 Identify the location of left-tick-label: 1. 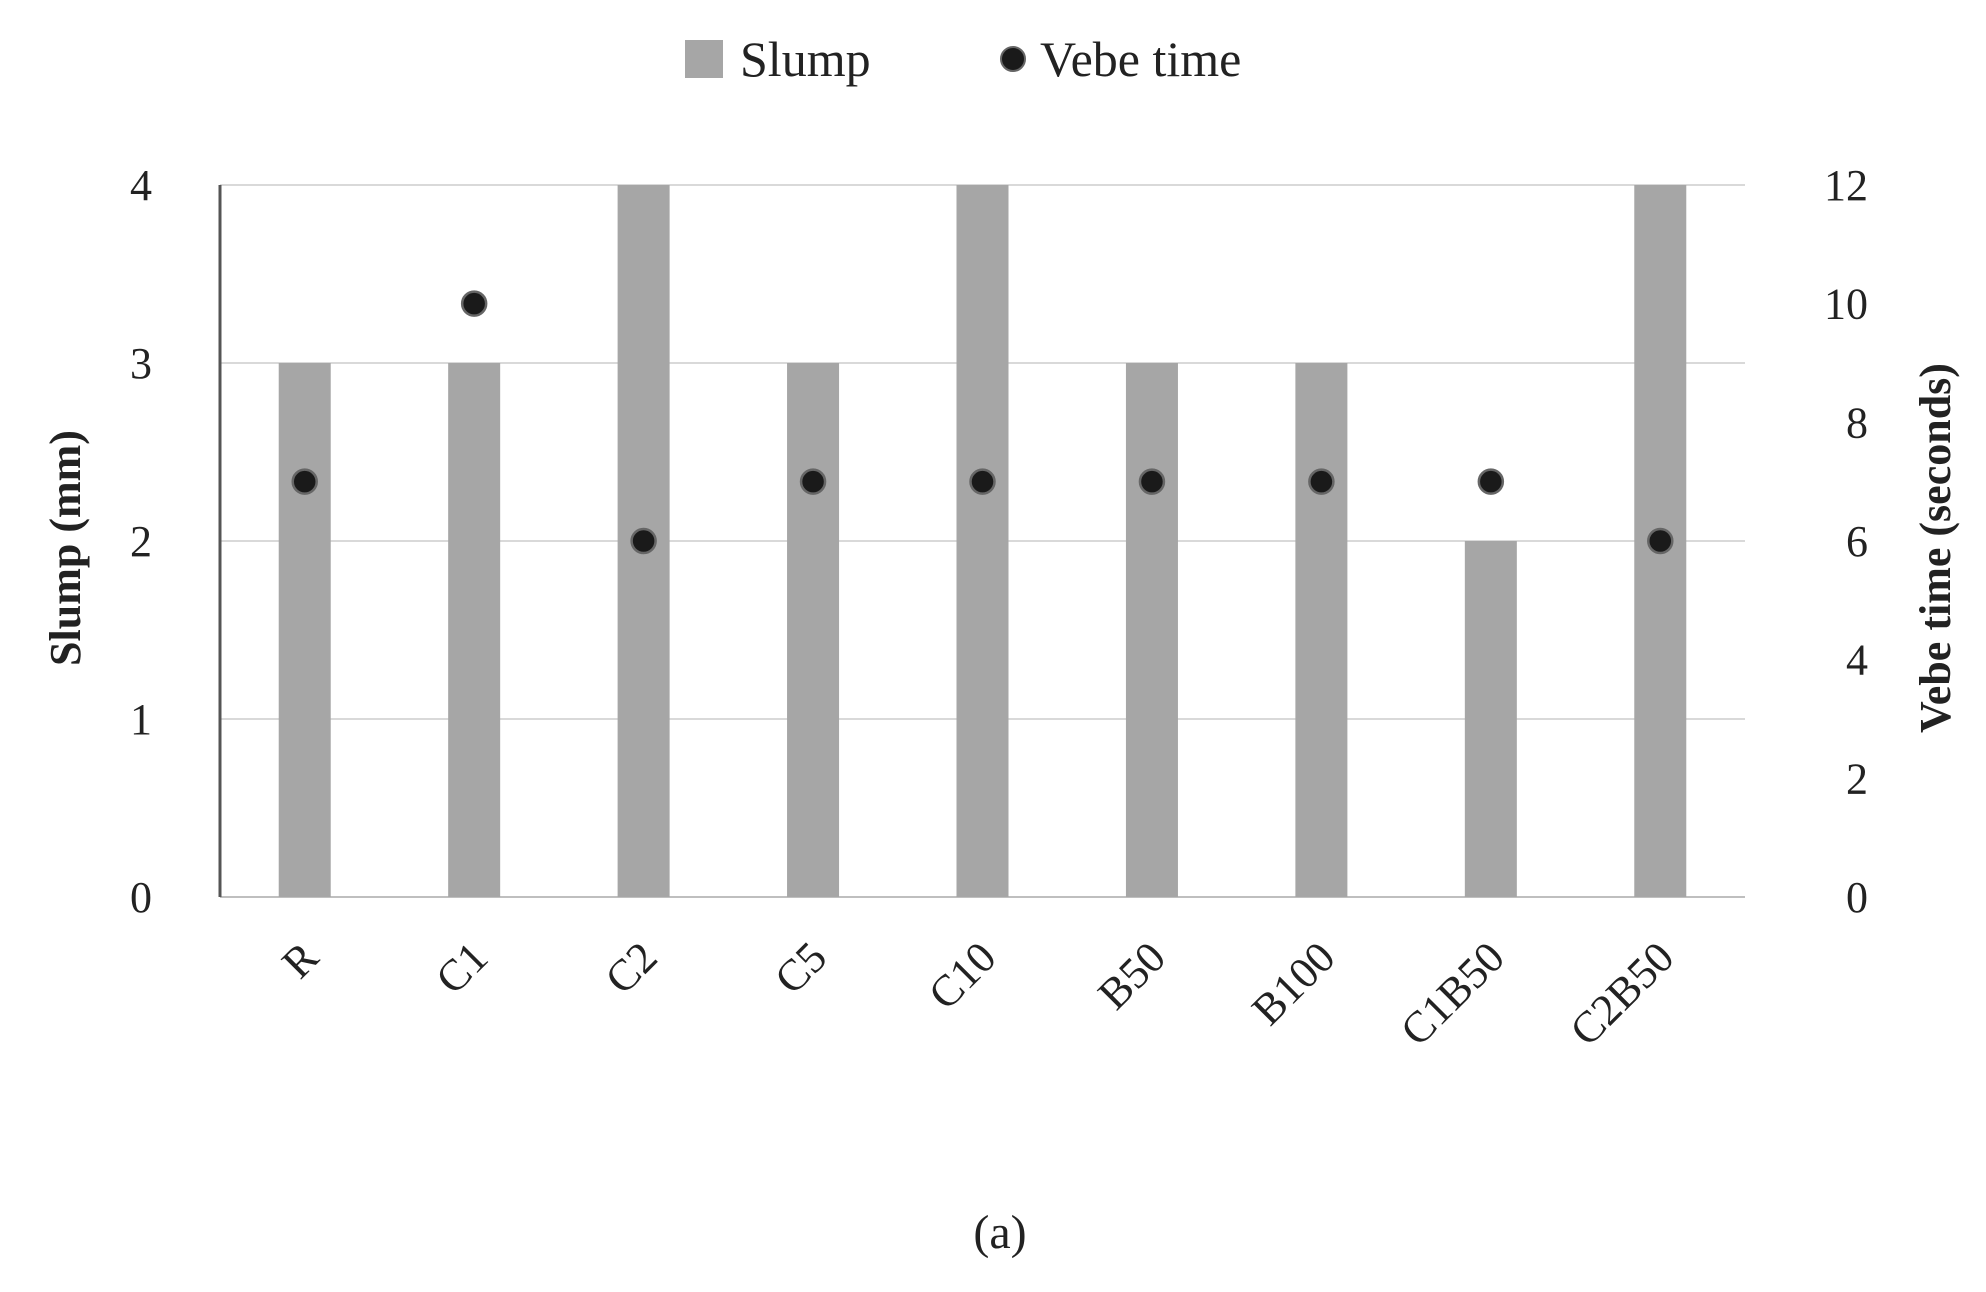
(141, 719).